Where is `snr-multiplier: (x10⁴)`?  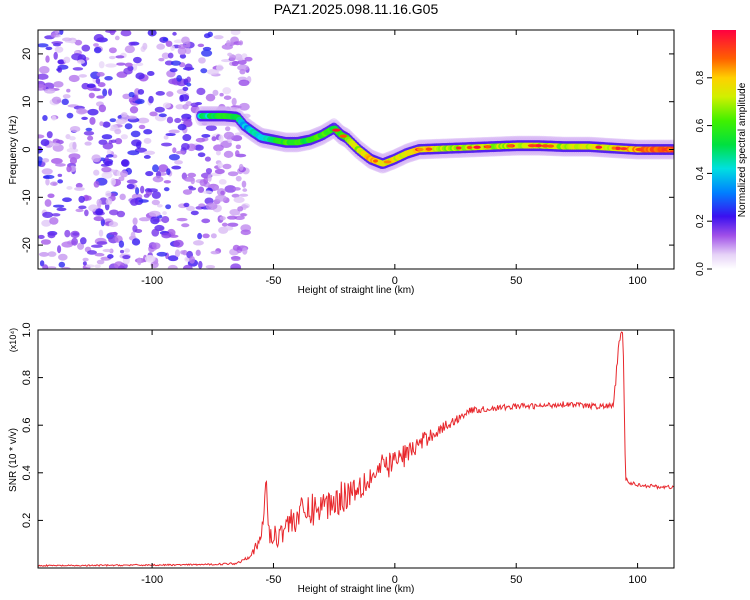
snr-multiplier: (x10⁴) is located at coordinates (13, 340).